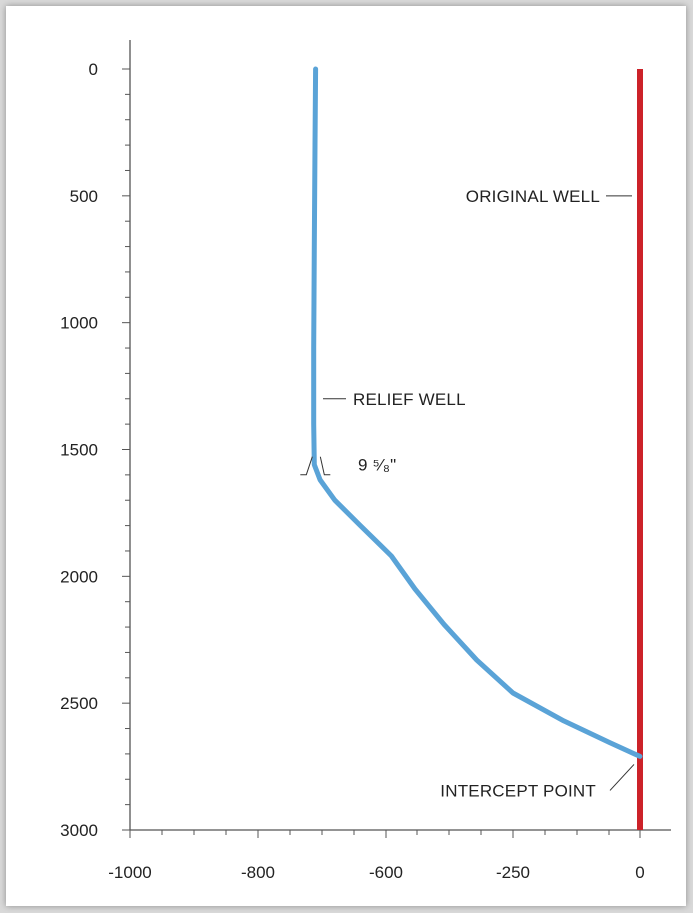  Describe the element at coordinates (513, 872) in the screenshot. I see `x-tick-label: -250` at that location.